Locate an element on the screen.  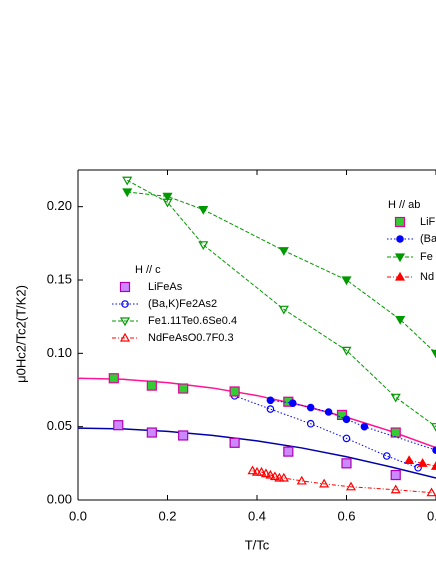
legend-label: Nd is located at coordinates (427, 277).